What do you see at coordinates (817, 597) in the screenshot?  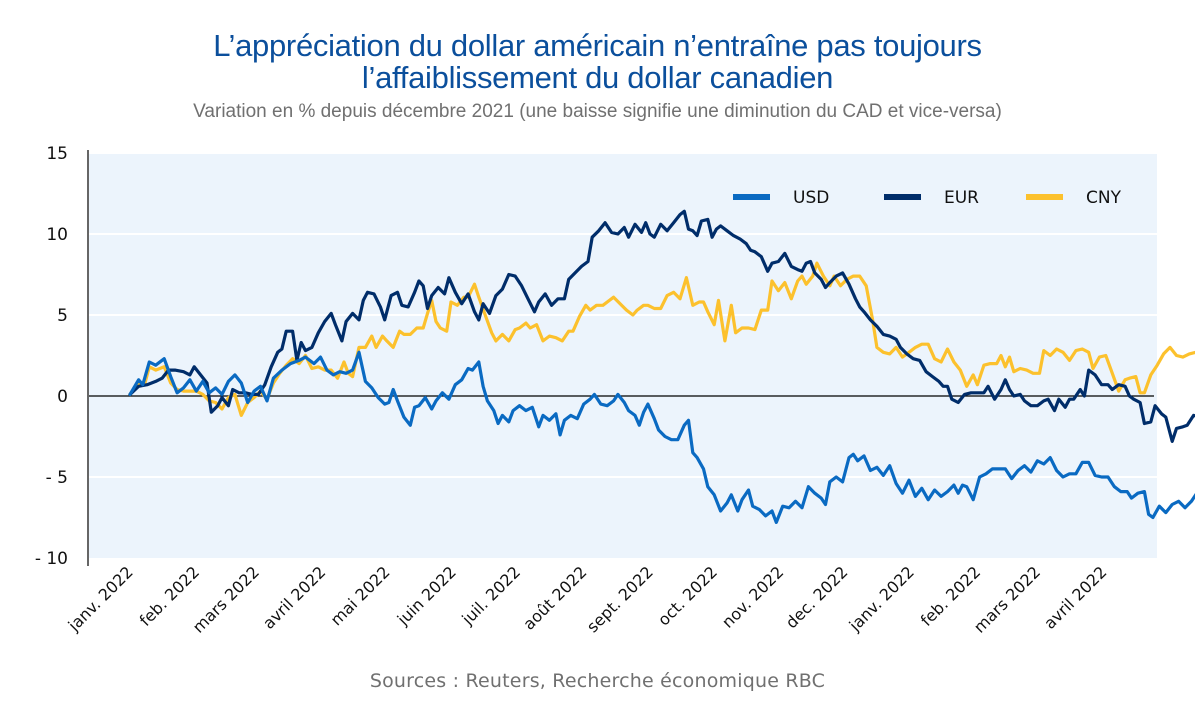 I see `x-tick-label: dec. 2022` at bounding box center [817, 597].